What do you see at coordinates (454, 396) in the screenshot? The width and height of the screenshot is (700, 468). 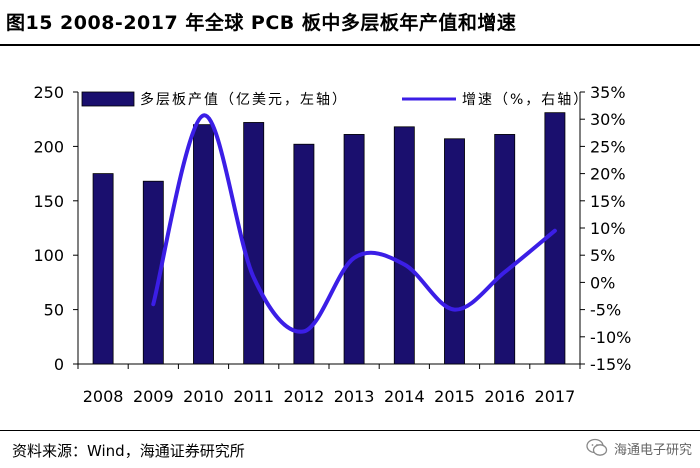 I see `x-tick-label: 2015` at bounding box center [454, 396].